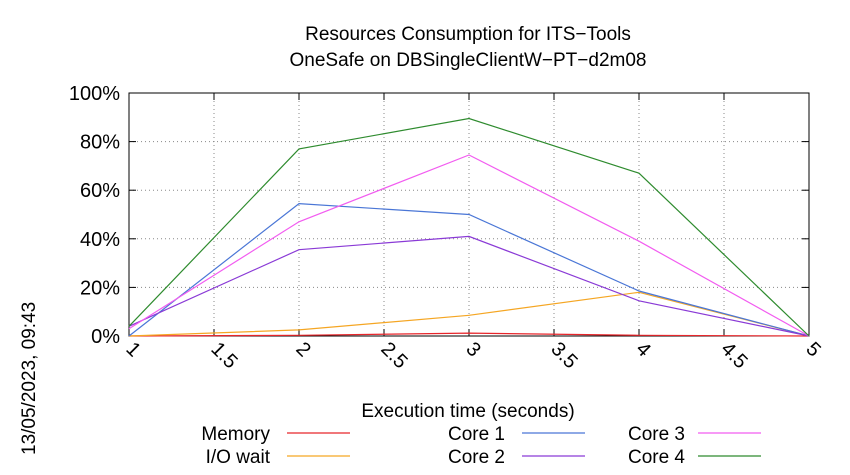 The height and width of the screenshot is (475, 850). What do you see at coordinates (476, 434) in the screenshot?
I see `legend-label: Core 1` at bounding box center [476, 434].